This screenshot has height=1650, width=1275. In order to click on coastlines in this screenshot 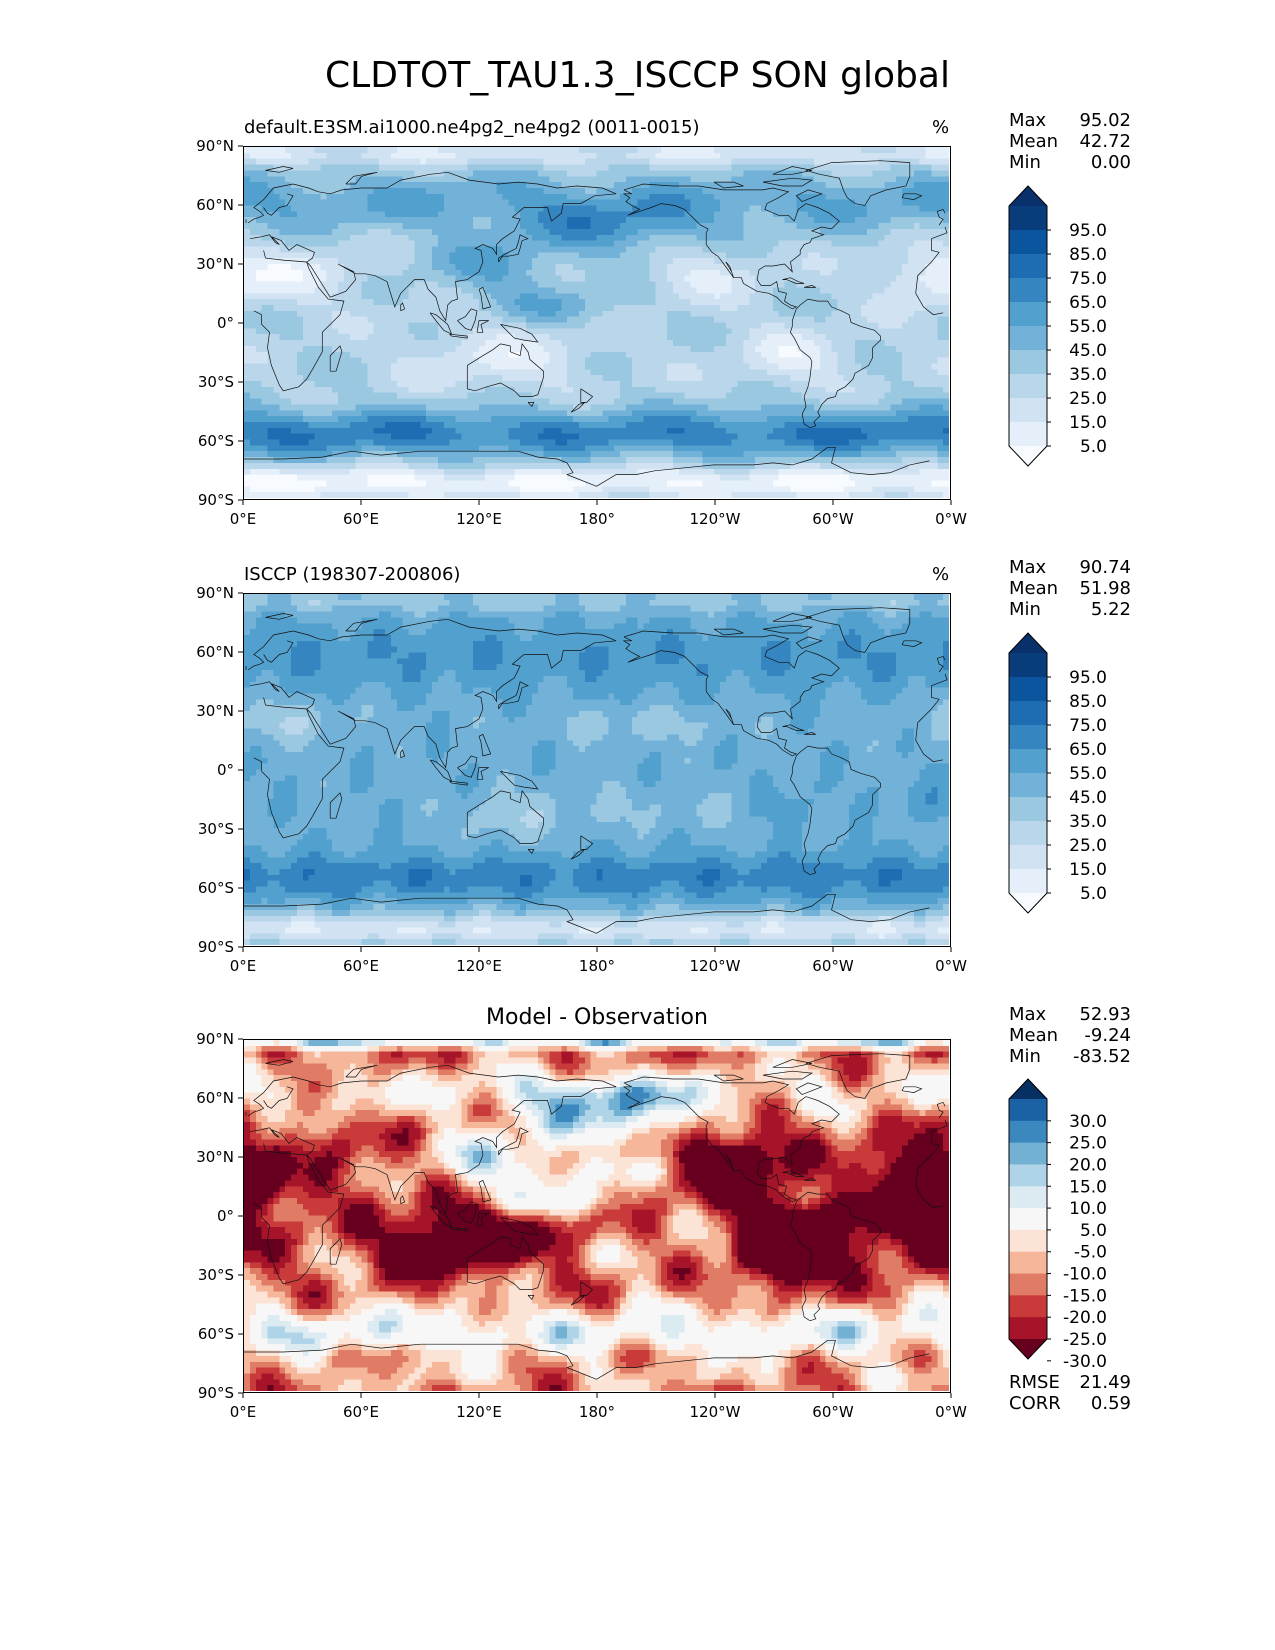, I will do `click(596, 323)`.